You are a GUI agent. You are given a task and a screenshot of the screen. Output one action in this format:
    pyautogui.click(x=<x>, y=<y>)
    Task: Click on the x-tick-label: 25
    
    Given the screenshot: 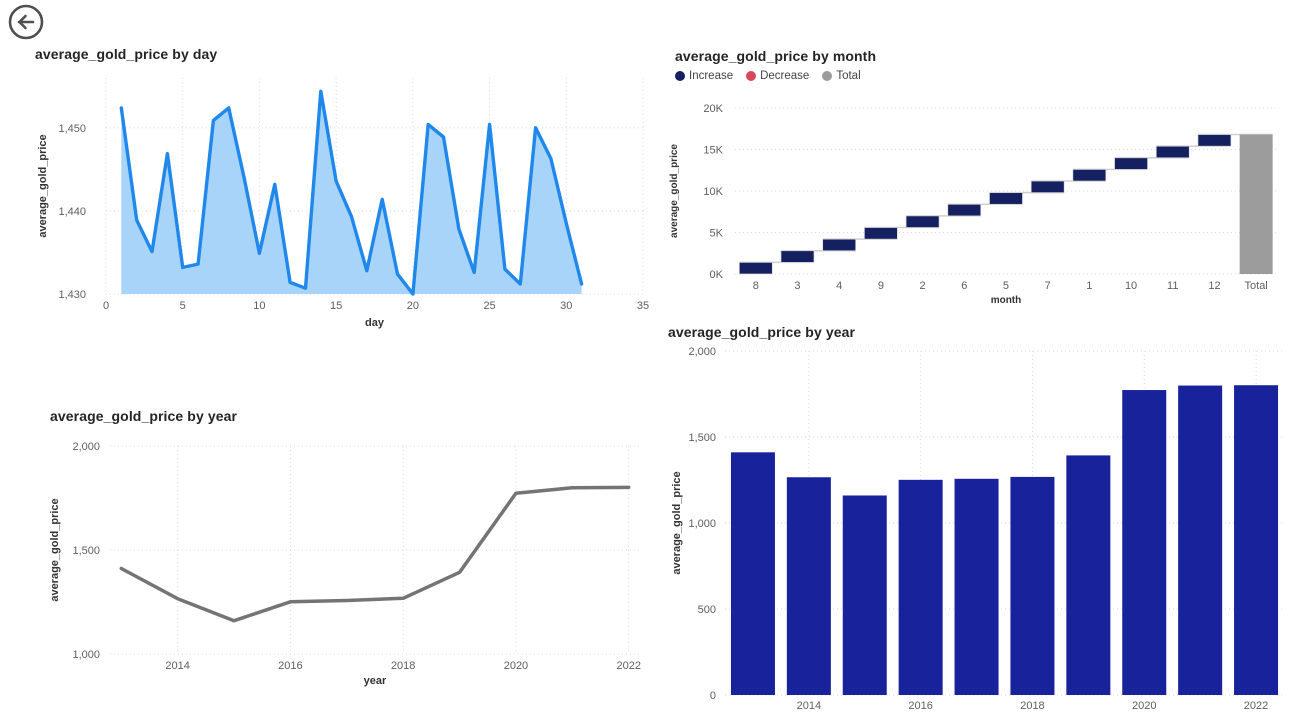 What is the action you would take?
    pyautogui.click(x=489, y=306)
    